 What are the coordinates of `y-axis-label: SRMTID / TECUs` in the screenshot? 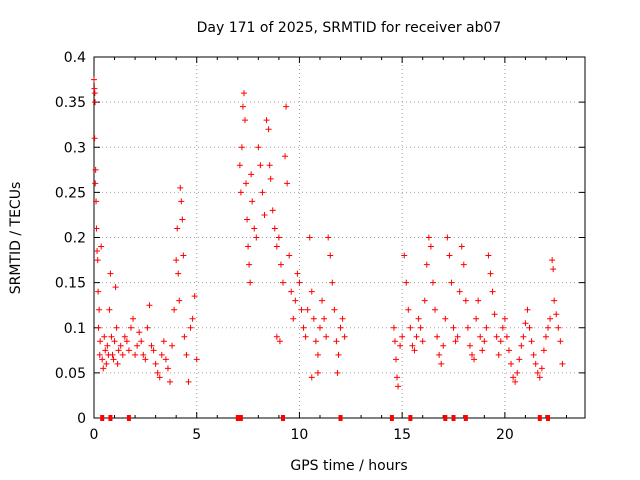 It's located at (16, 238).